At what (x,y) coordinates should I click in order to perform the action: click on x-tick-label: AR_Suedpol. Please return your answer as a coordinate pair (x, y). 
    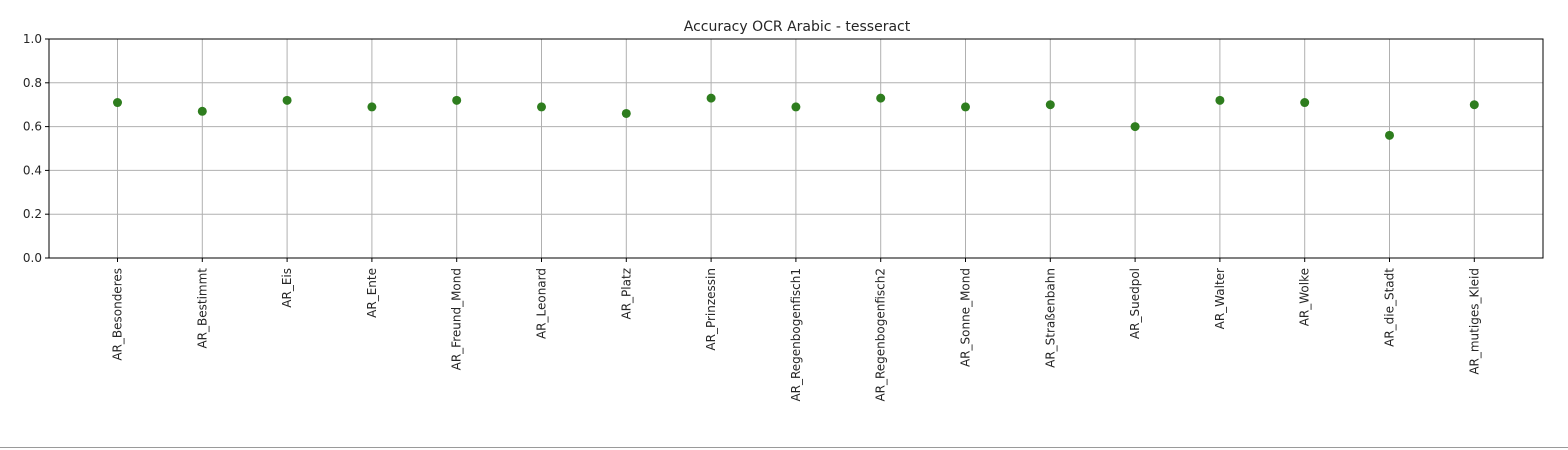
    Looking at the image, I should click on (1135, 303).